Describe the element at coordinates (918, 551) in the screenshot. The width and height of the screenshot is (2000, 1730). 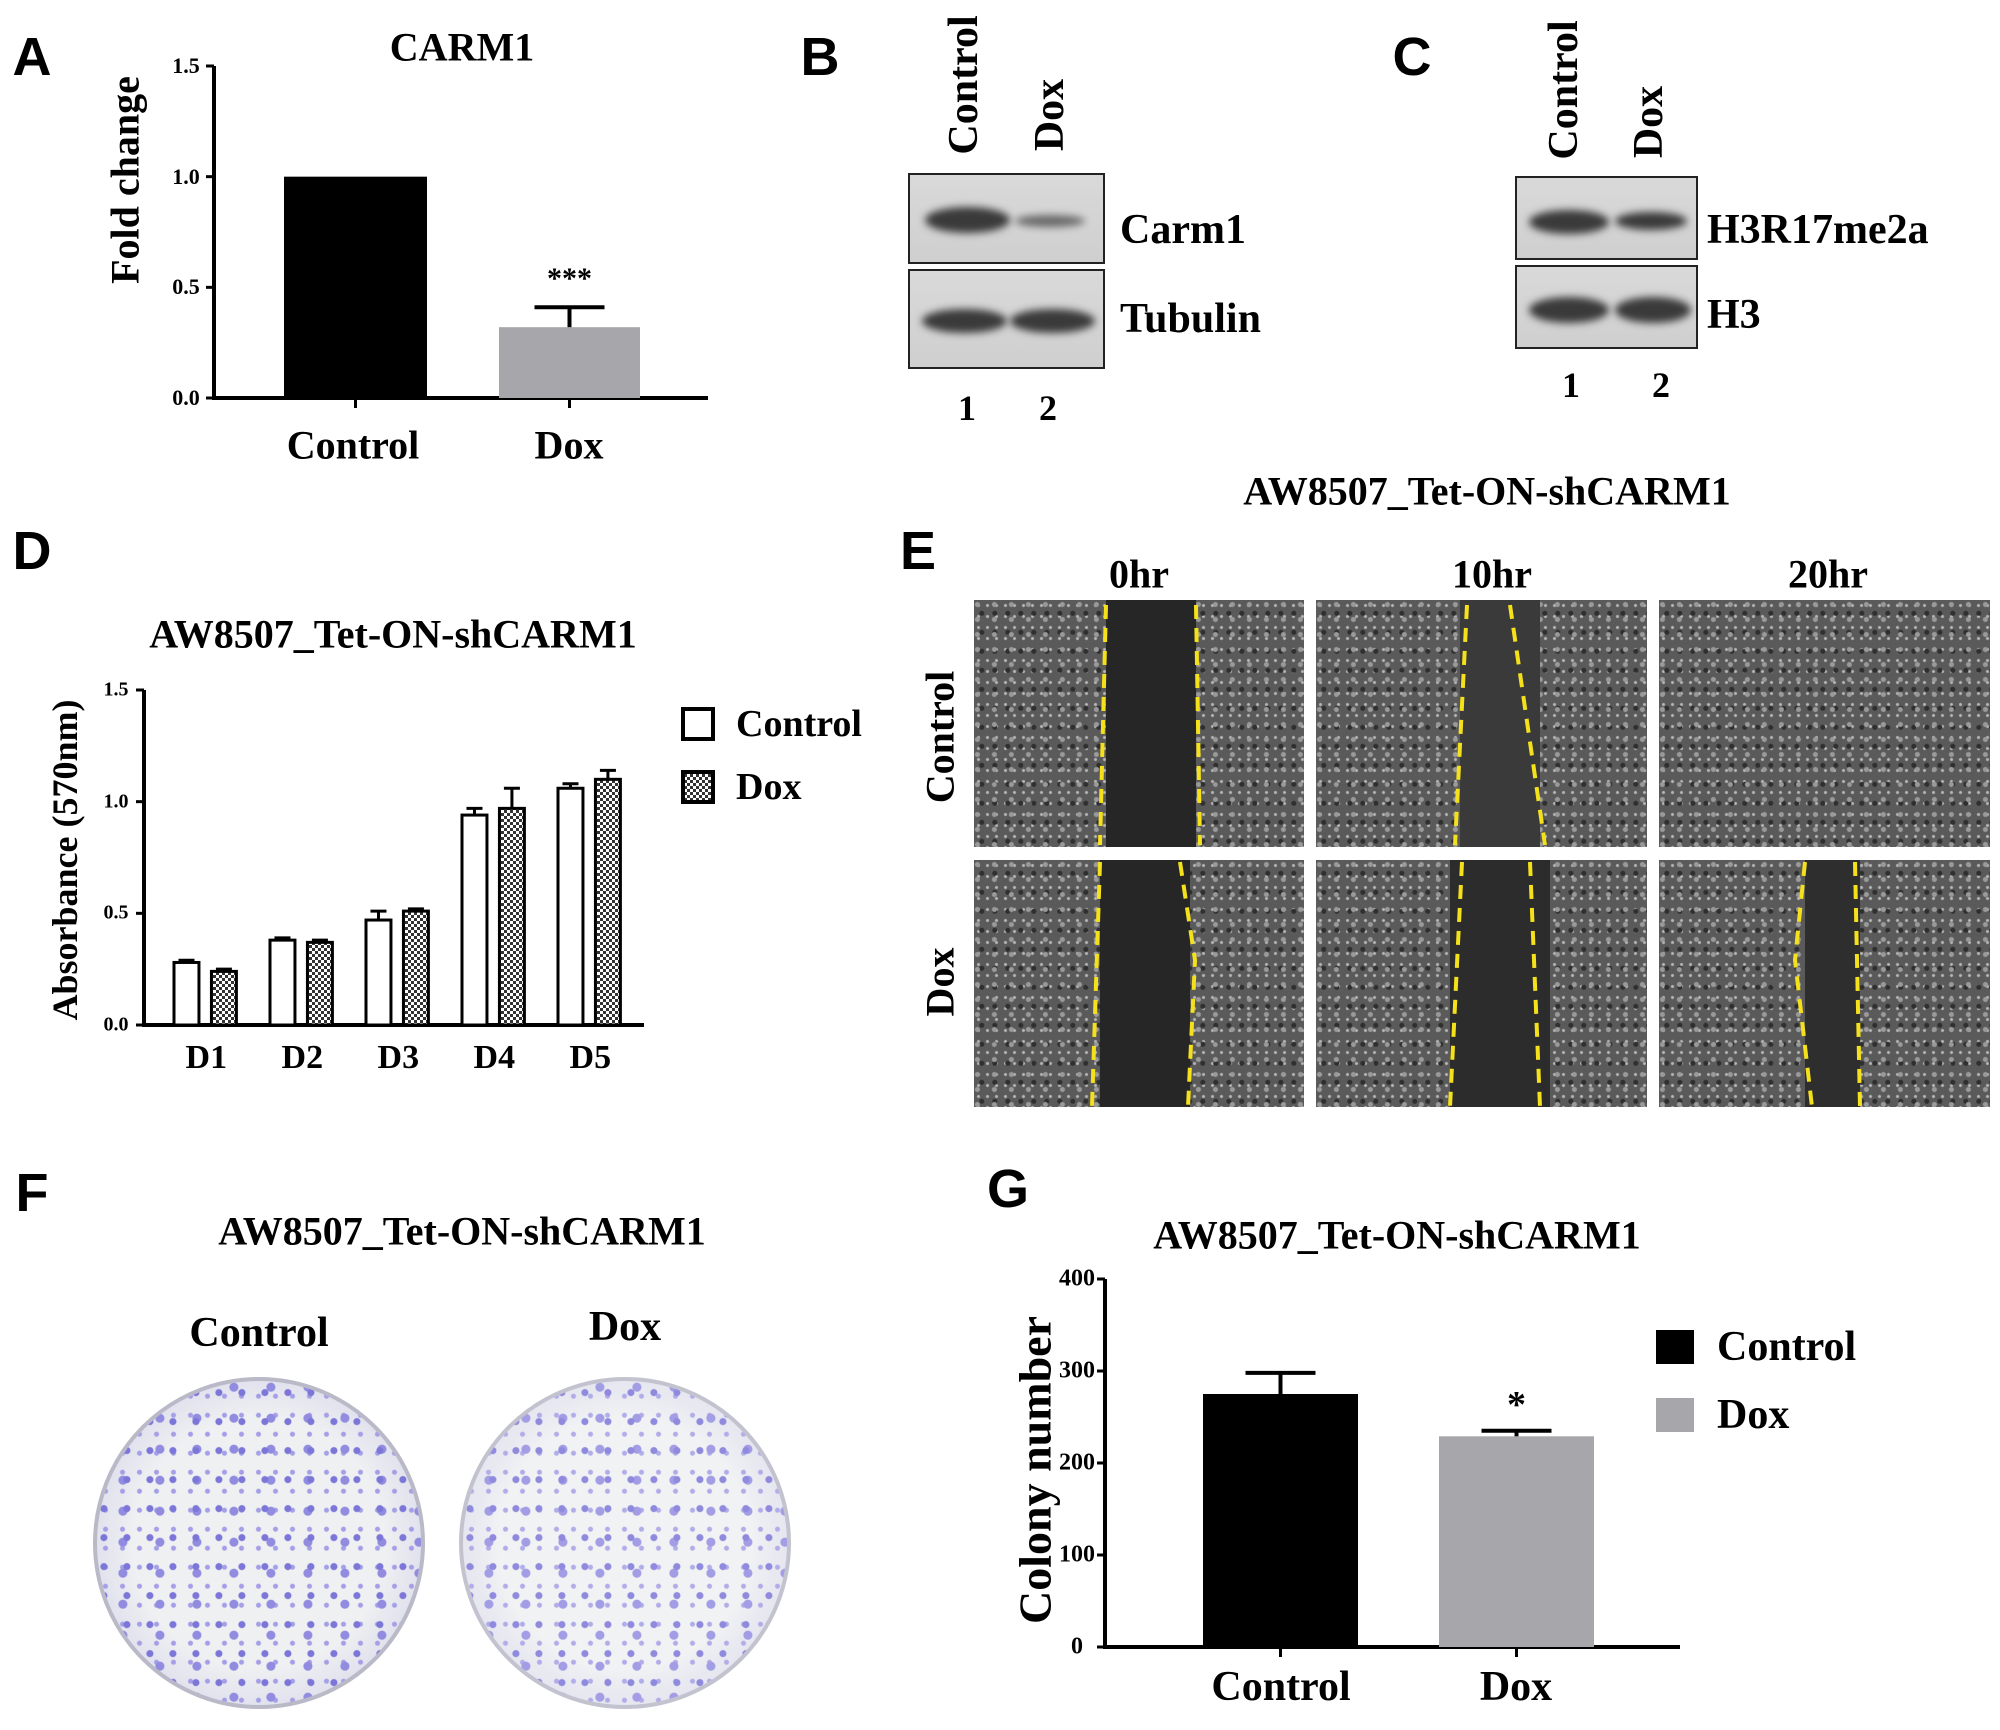
I see `panel-label-e: E` at that location.